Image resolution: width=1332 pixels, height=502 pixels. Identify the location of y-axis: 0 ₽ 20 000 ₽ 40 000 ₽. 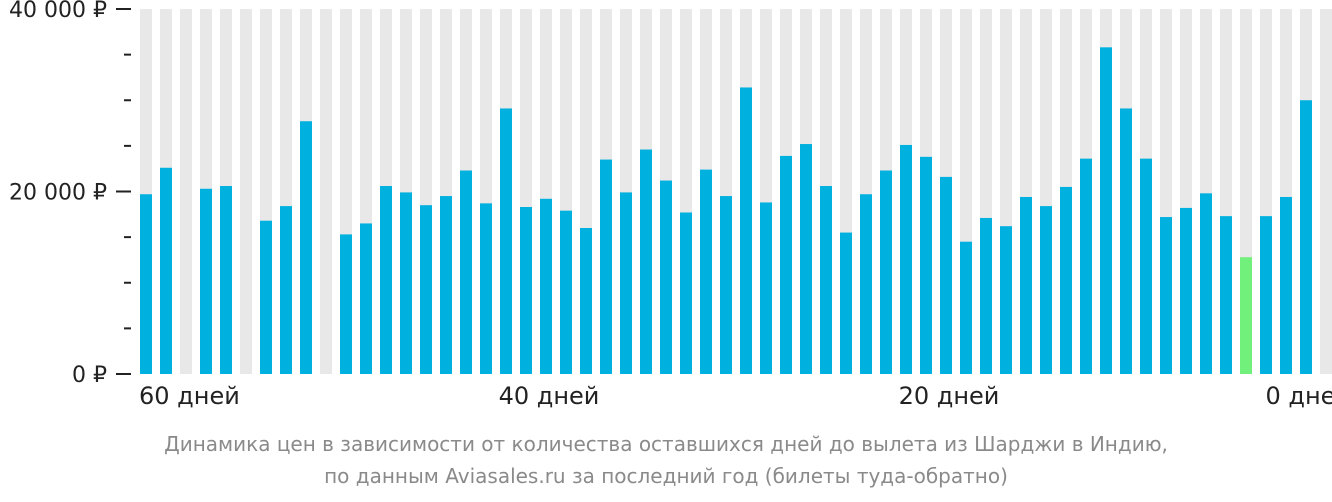
(70, 194).